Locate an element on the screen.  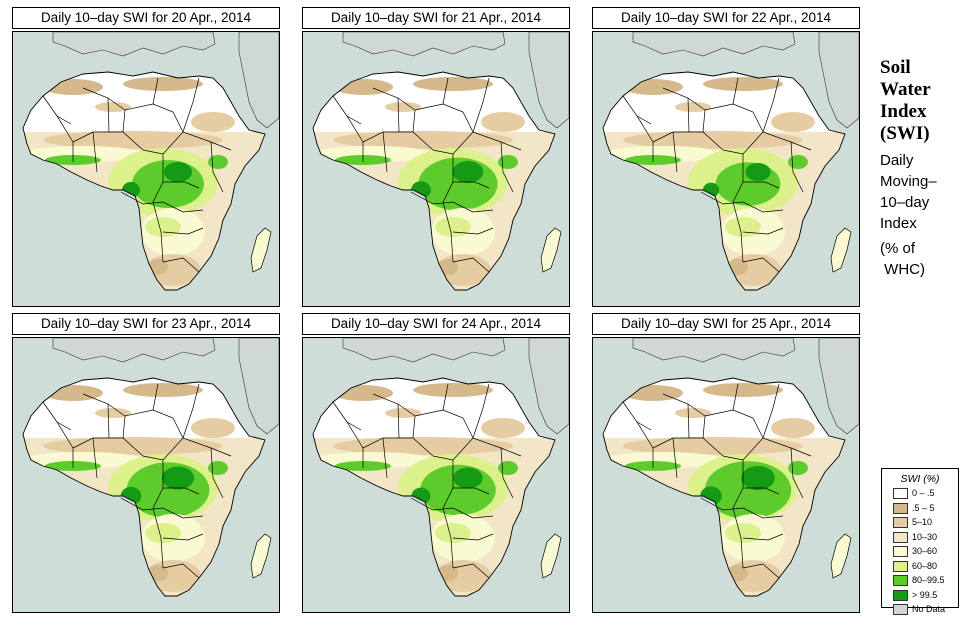
index-description-line: Daily is located at coordinates (897, 160).